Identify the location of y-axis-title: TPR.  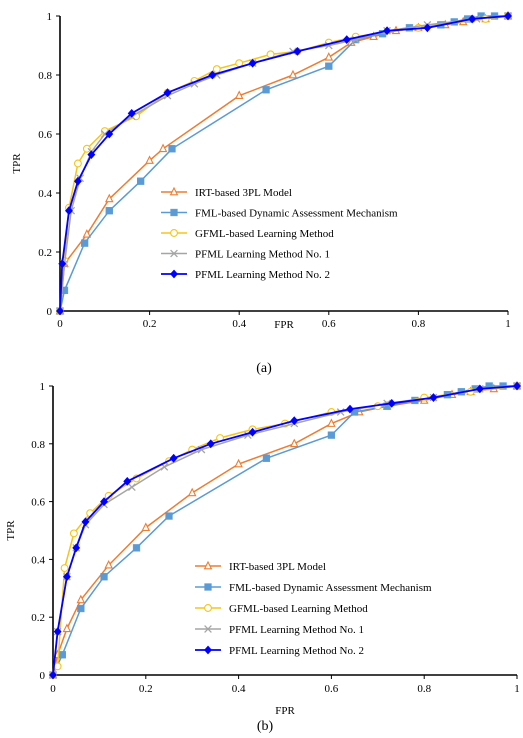
(11, 530).